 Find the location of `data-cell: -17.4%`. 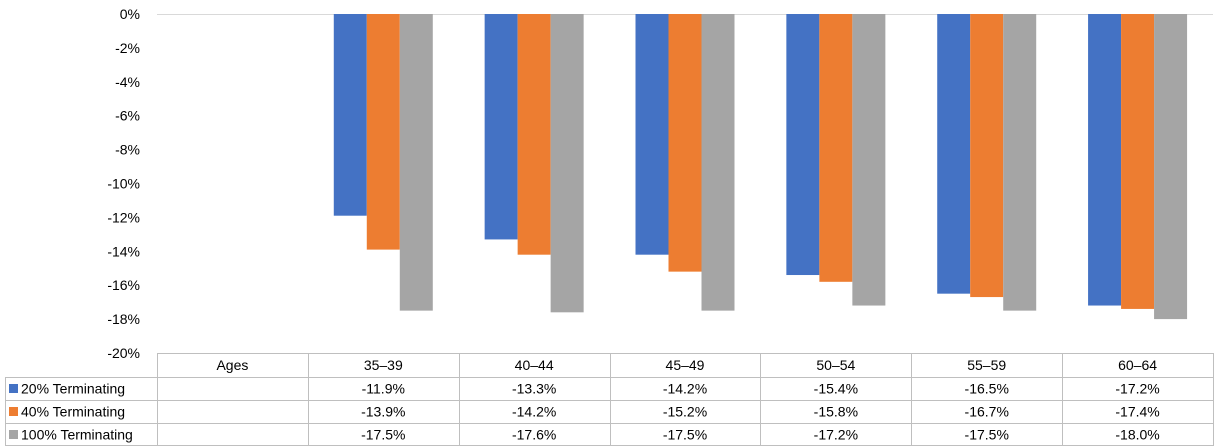

data-cell: -17.4% is located at coordinates (1137, 412).